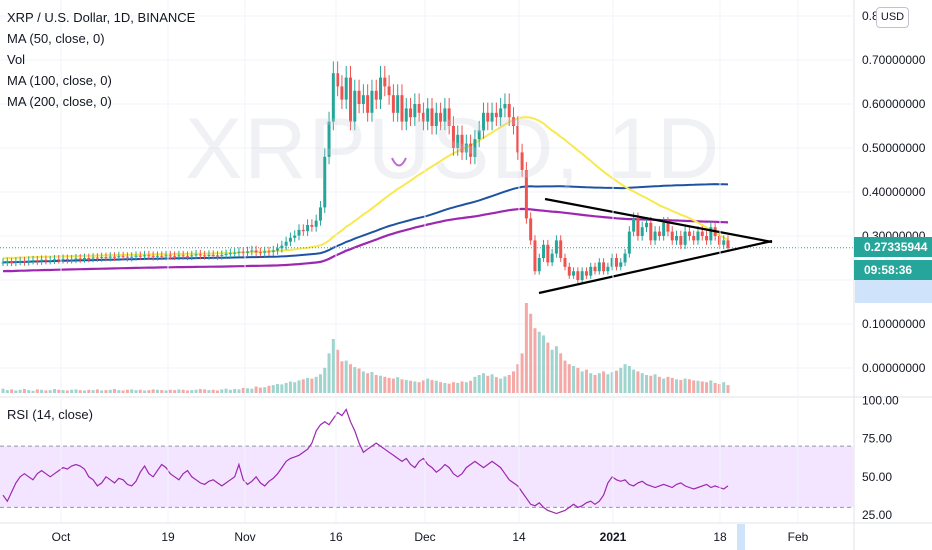  I want to click on price-tick-label: 0.00000000, so click(894, 368).